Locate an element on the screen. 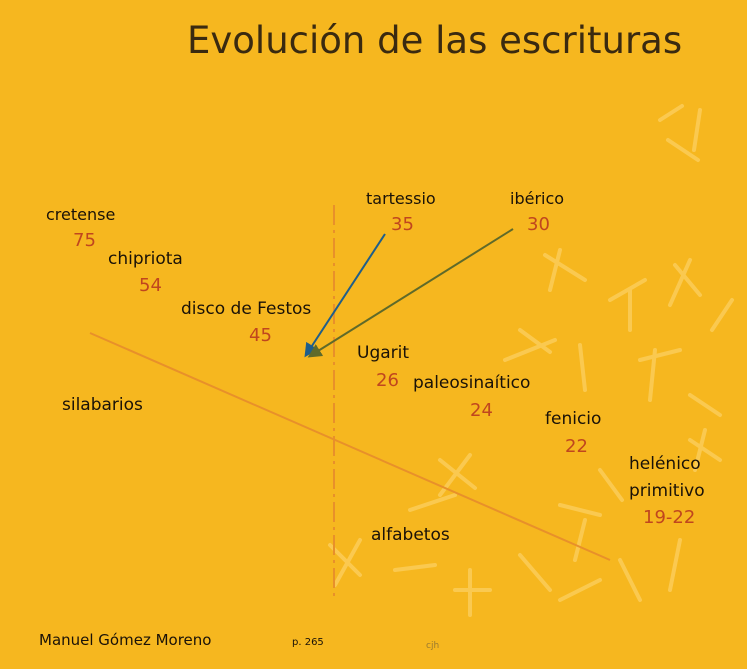 The height and width of the screenshot is (669, 747). label-disco-de-festos: disco de Festos is located at coordinates (246, 309).